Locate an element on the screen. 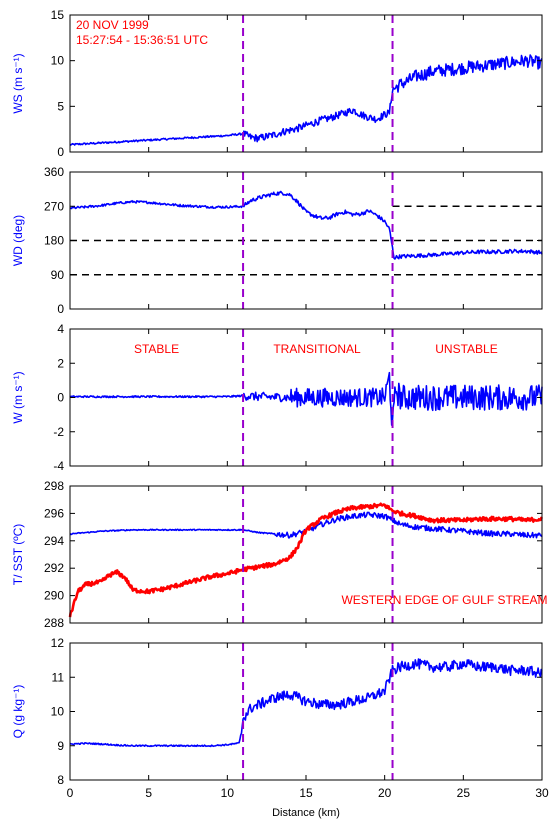 Image resolution: width=558 pixels, height=822 pixels. y-tick-label: 270 is located at coordinates (54, 206).